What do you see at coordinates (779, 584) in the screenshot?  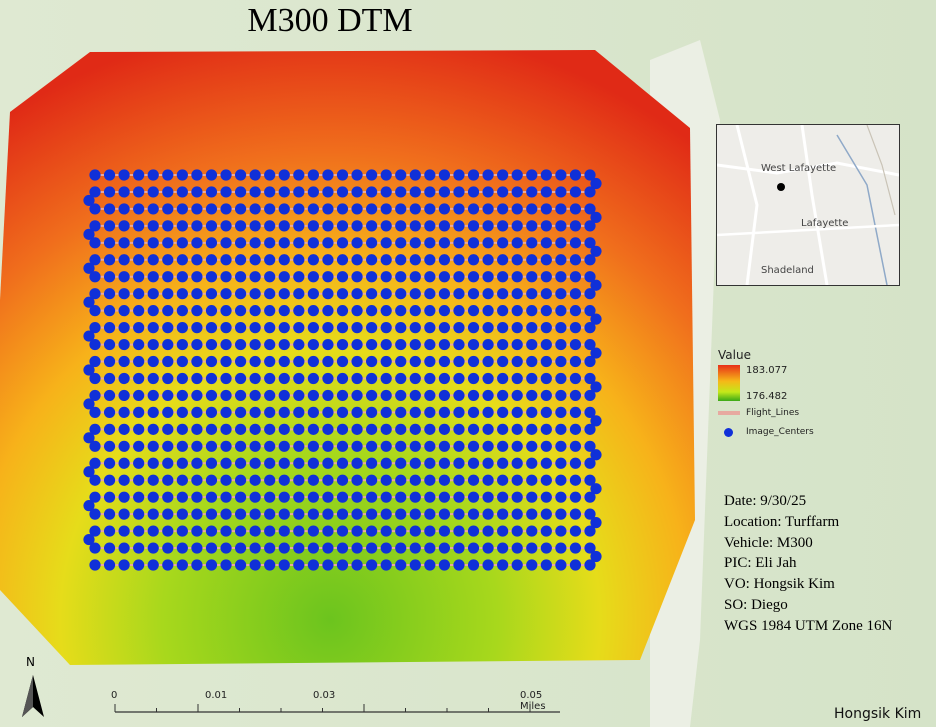 I see `info-vo: VO: Hongsik Kim` at bounding box center [779, 584].